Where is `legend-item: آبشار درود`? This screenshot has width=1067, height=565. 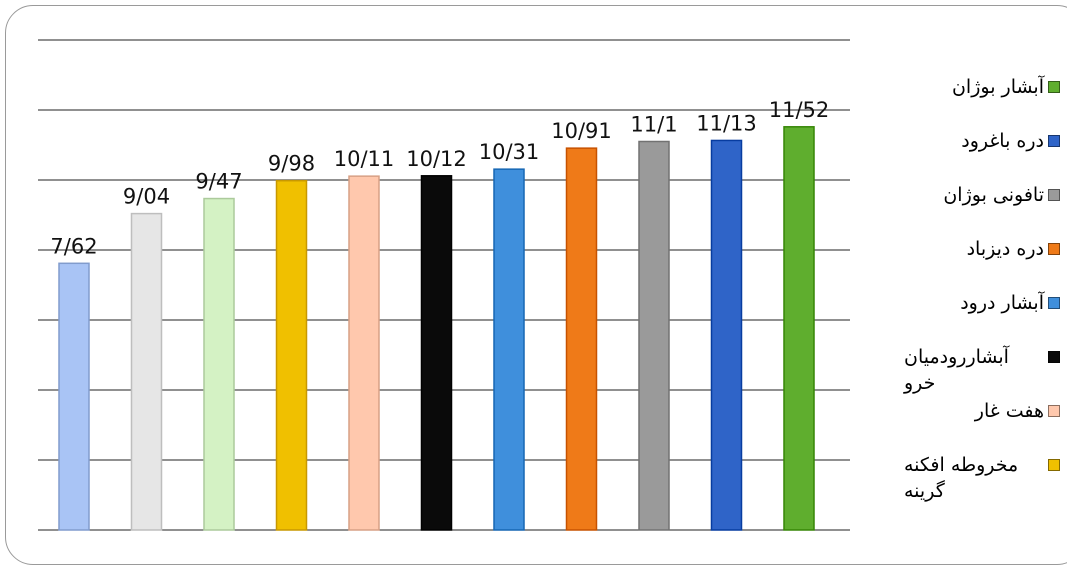 legend-item: آبشار درود is located at coordinates (1010, 303).